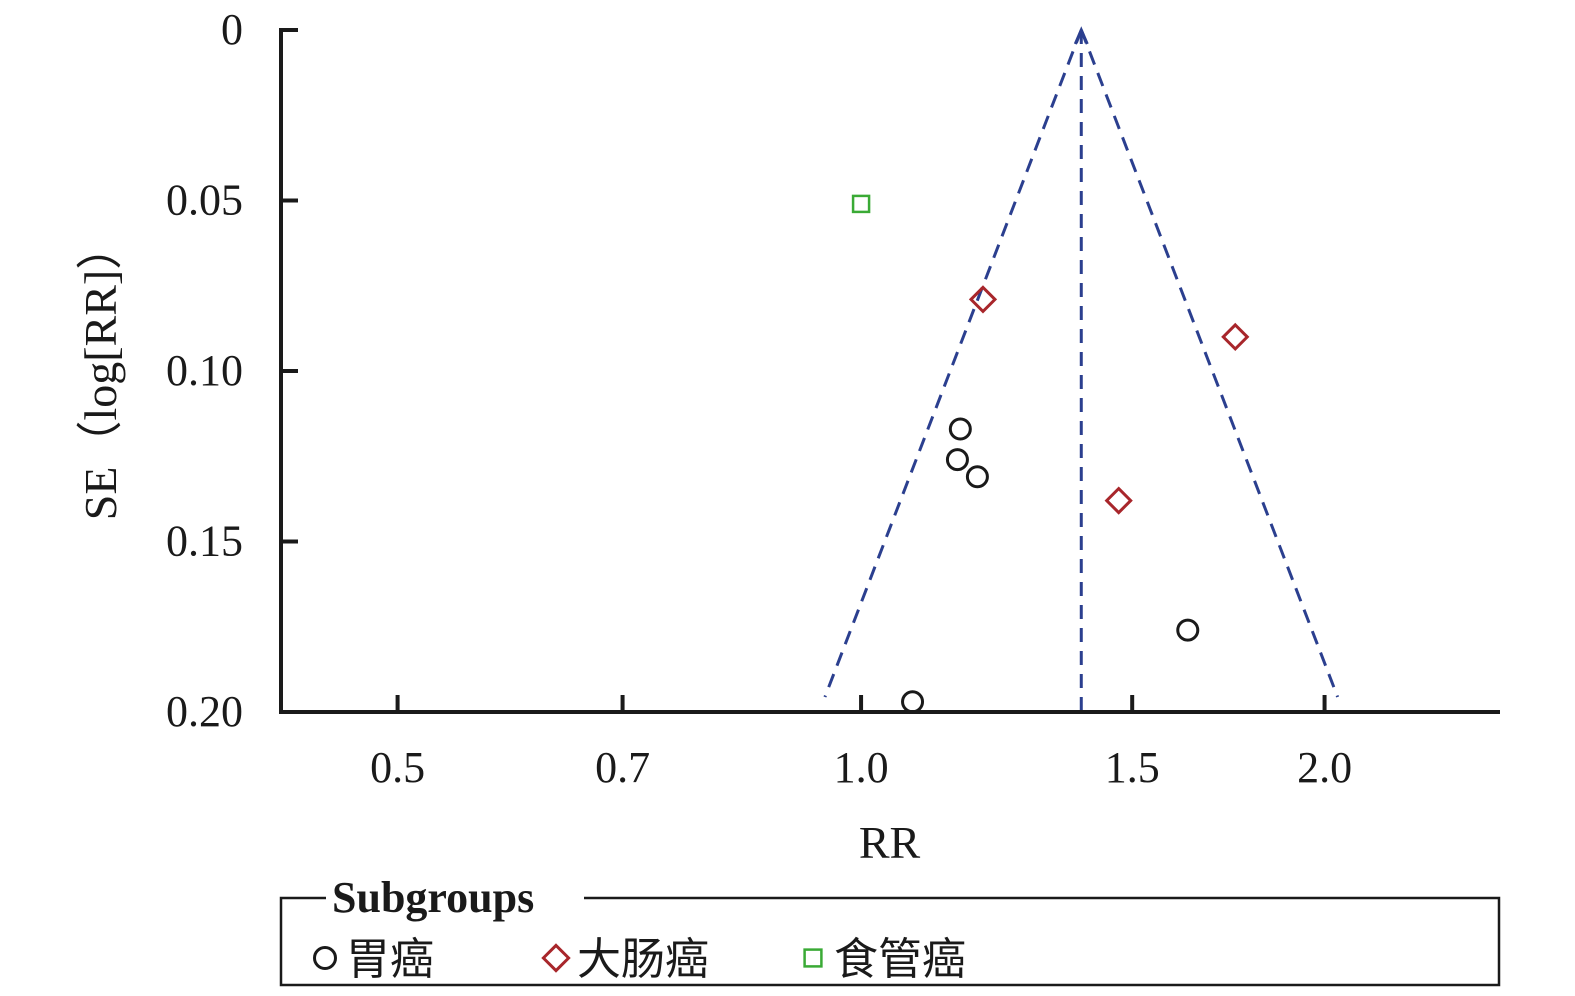 The width and height of the screenshot is (1575, 996). Describe the element at coordinates (325, 958) in the screenshot. I see `legend-marker-circle` at that location.